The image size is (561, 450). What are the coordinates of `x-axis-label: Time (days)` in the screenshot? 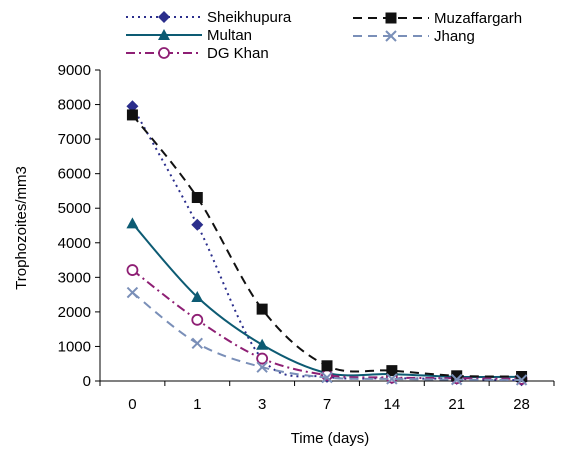 It's located at (330, 438).